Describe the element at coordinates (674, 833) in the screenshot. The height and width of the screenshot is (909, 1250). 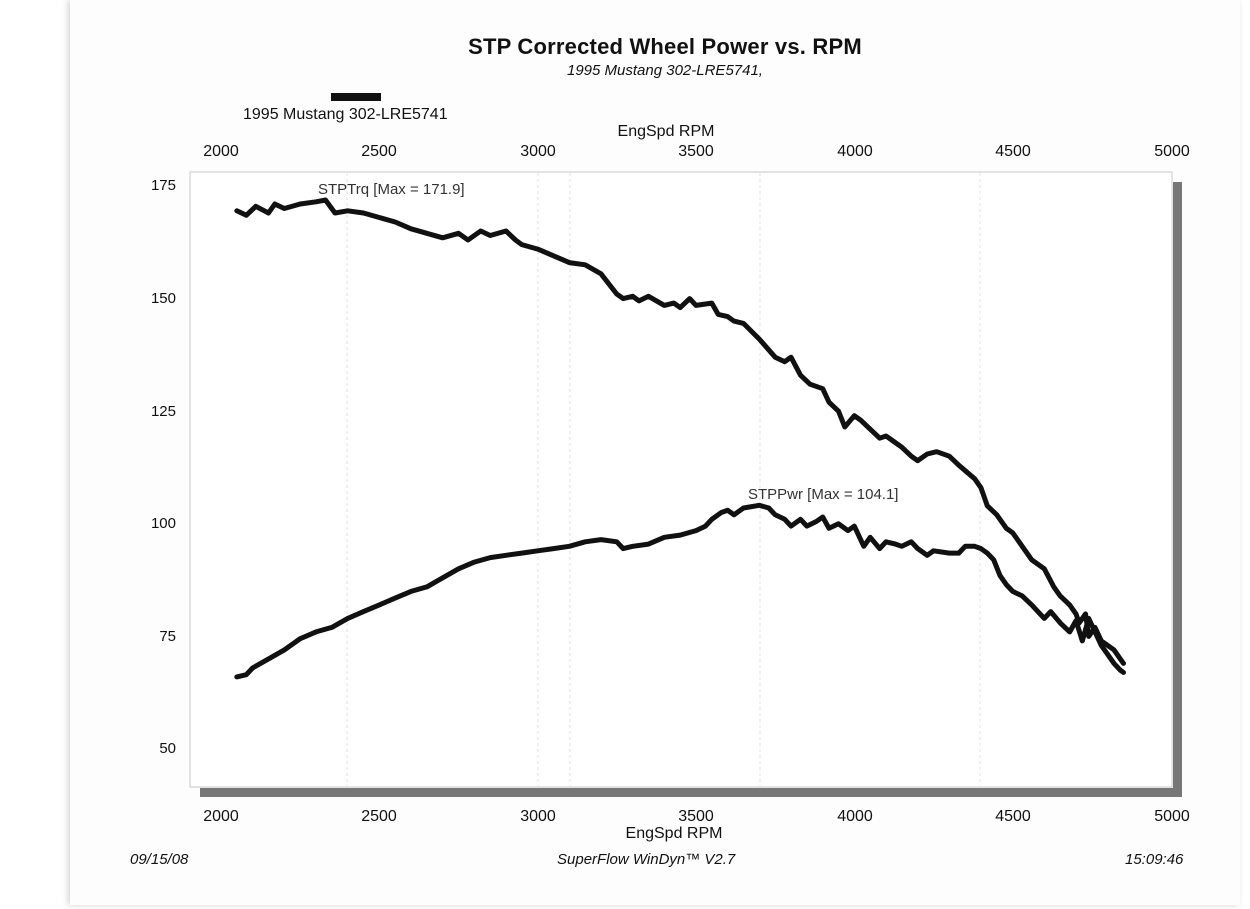
I see `x-axis-title-bottom: EngSpd RPM` at that location.